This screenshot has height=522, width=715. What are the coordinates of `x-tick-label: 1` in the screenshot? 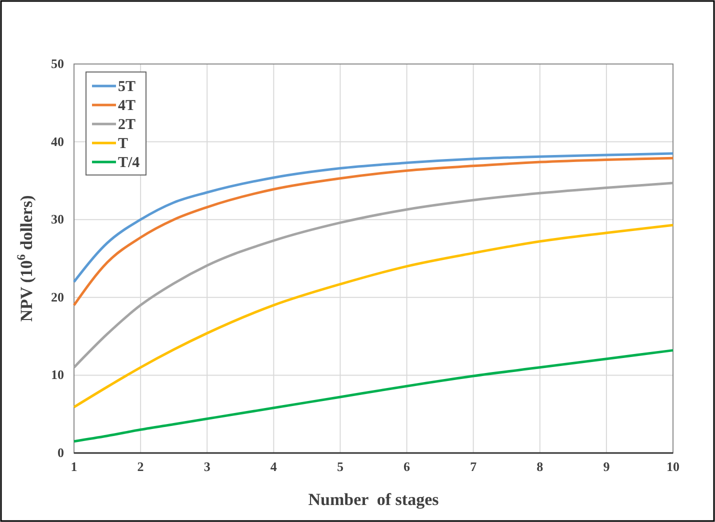 It's located at (74, 466).